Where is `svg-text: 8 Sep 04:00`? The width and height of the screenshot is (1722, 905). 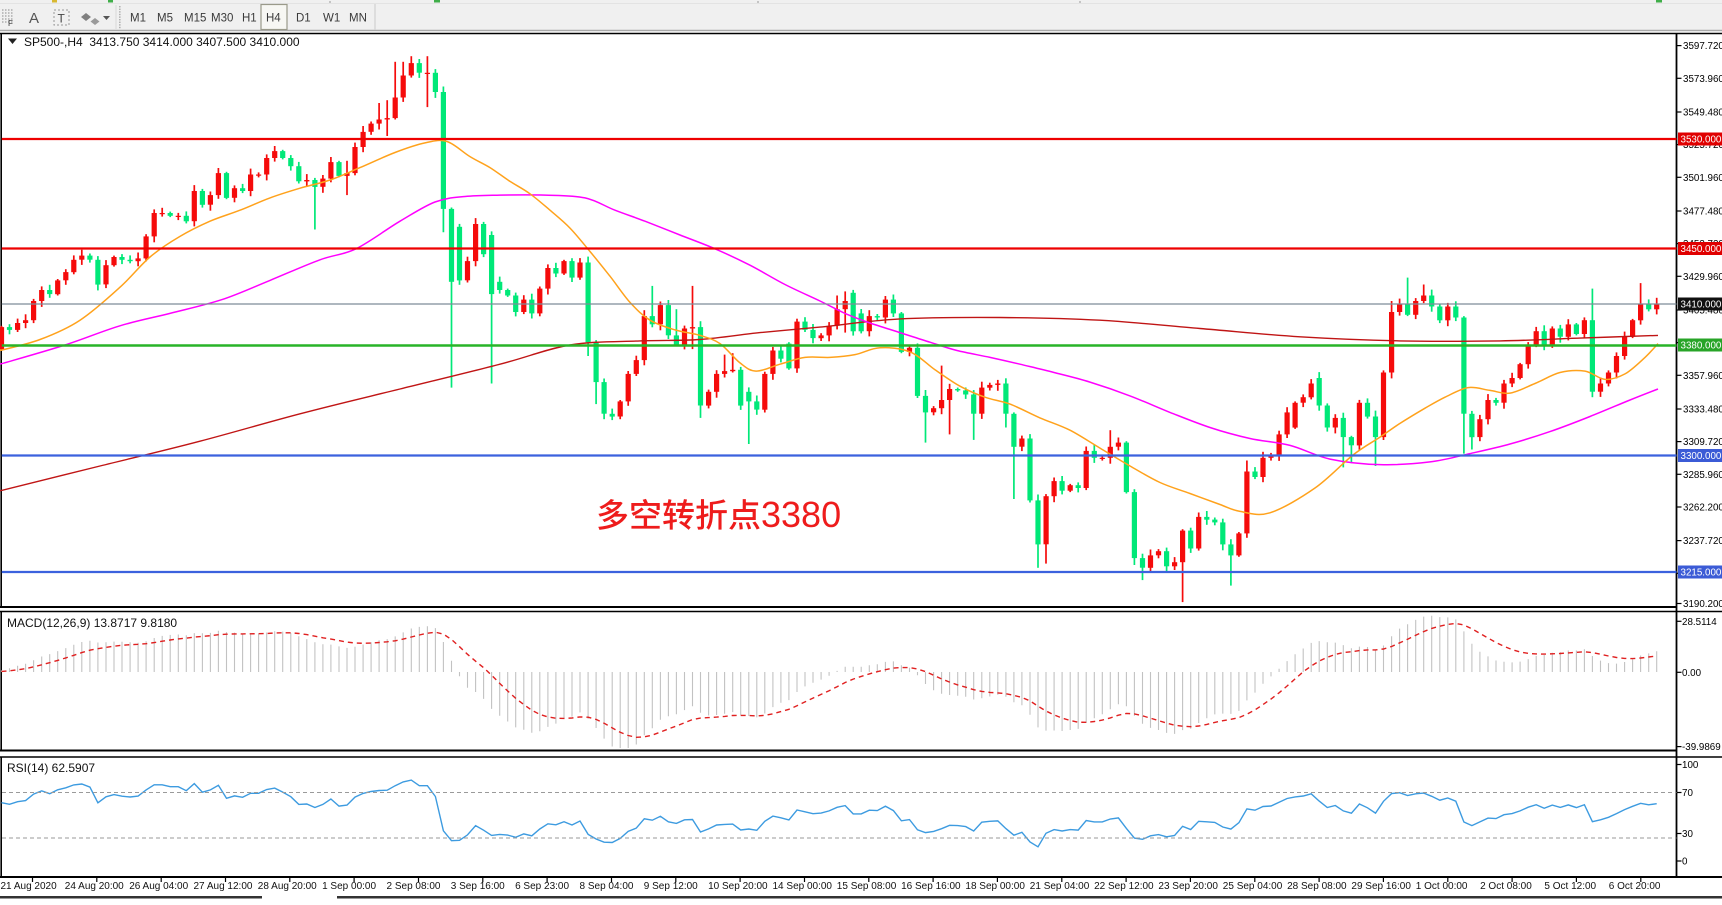
svg-text: 8 Sep 04:00 is located at coordinates (607, 886).